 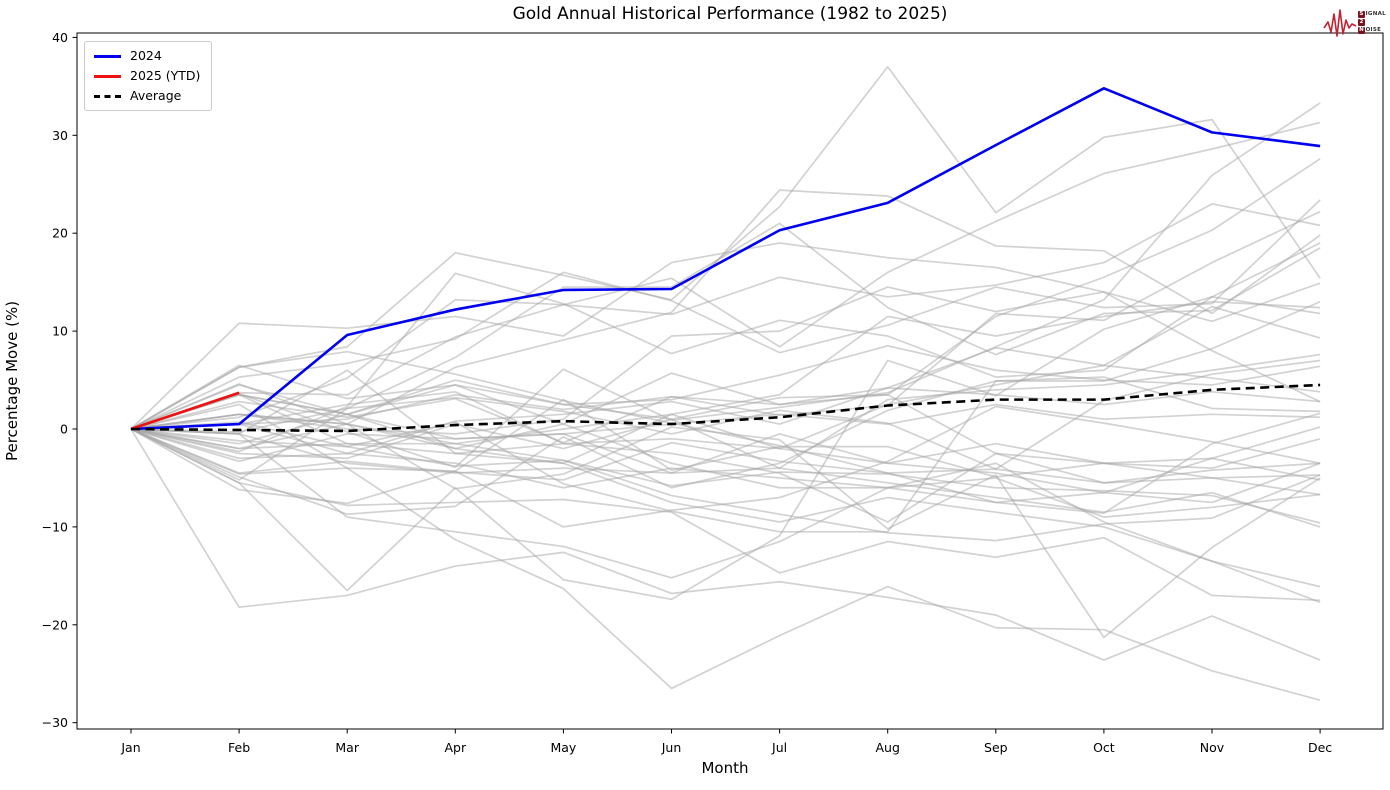 What do you see at coordinates (60, 37) in the screenshot?
I see `y-tick-label-40: 40` at bounding box center [60, 37].